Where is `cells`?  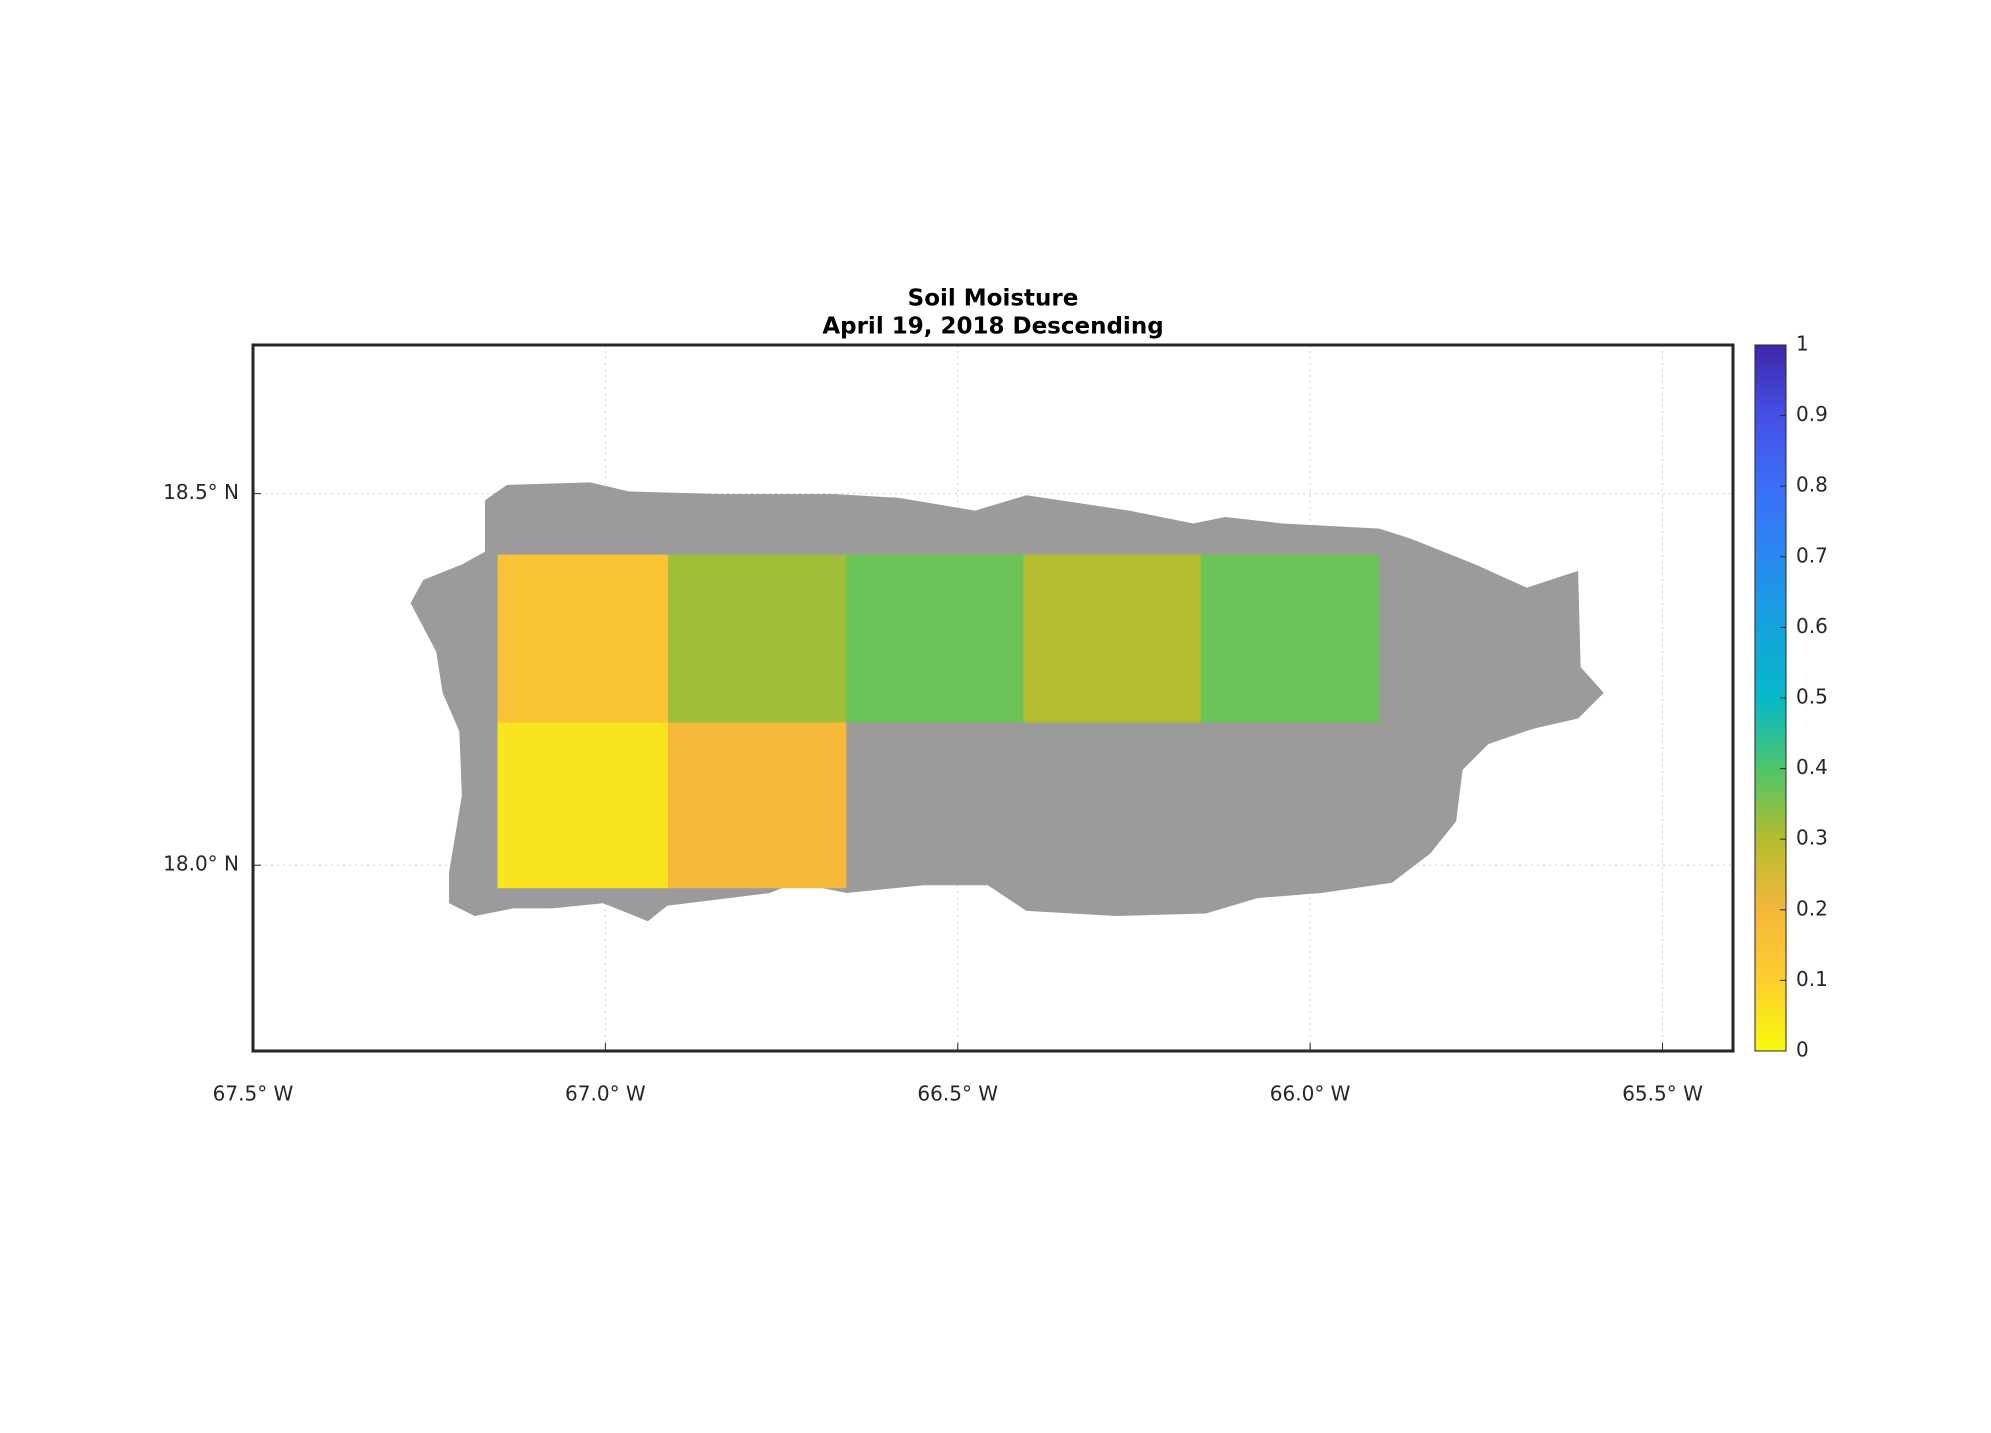 cells is located at coordinates (938, 721).